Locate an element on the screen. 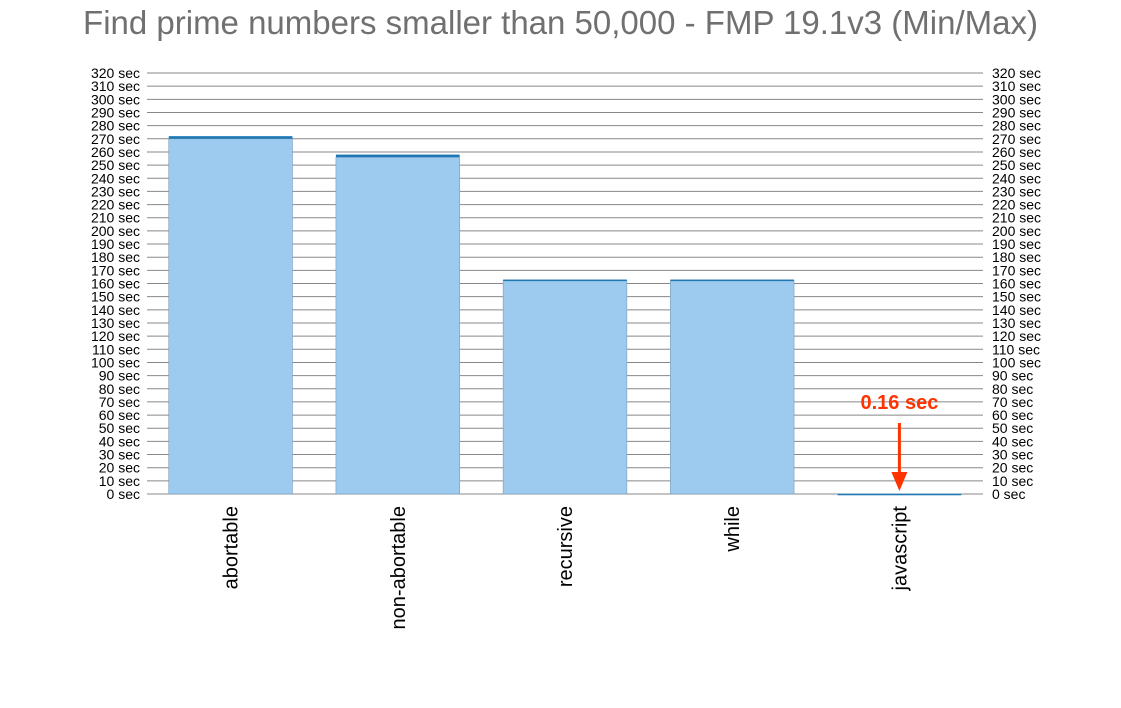 This screenshot has height=708, width=1121. category-label-while: while is located at coordinates (733, 529).